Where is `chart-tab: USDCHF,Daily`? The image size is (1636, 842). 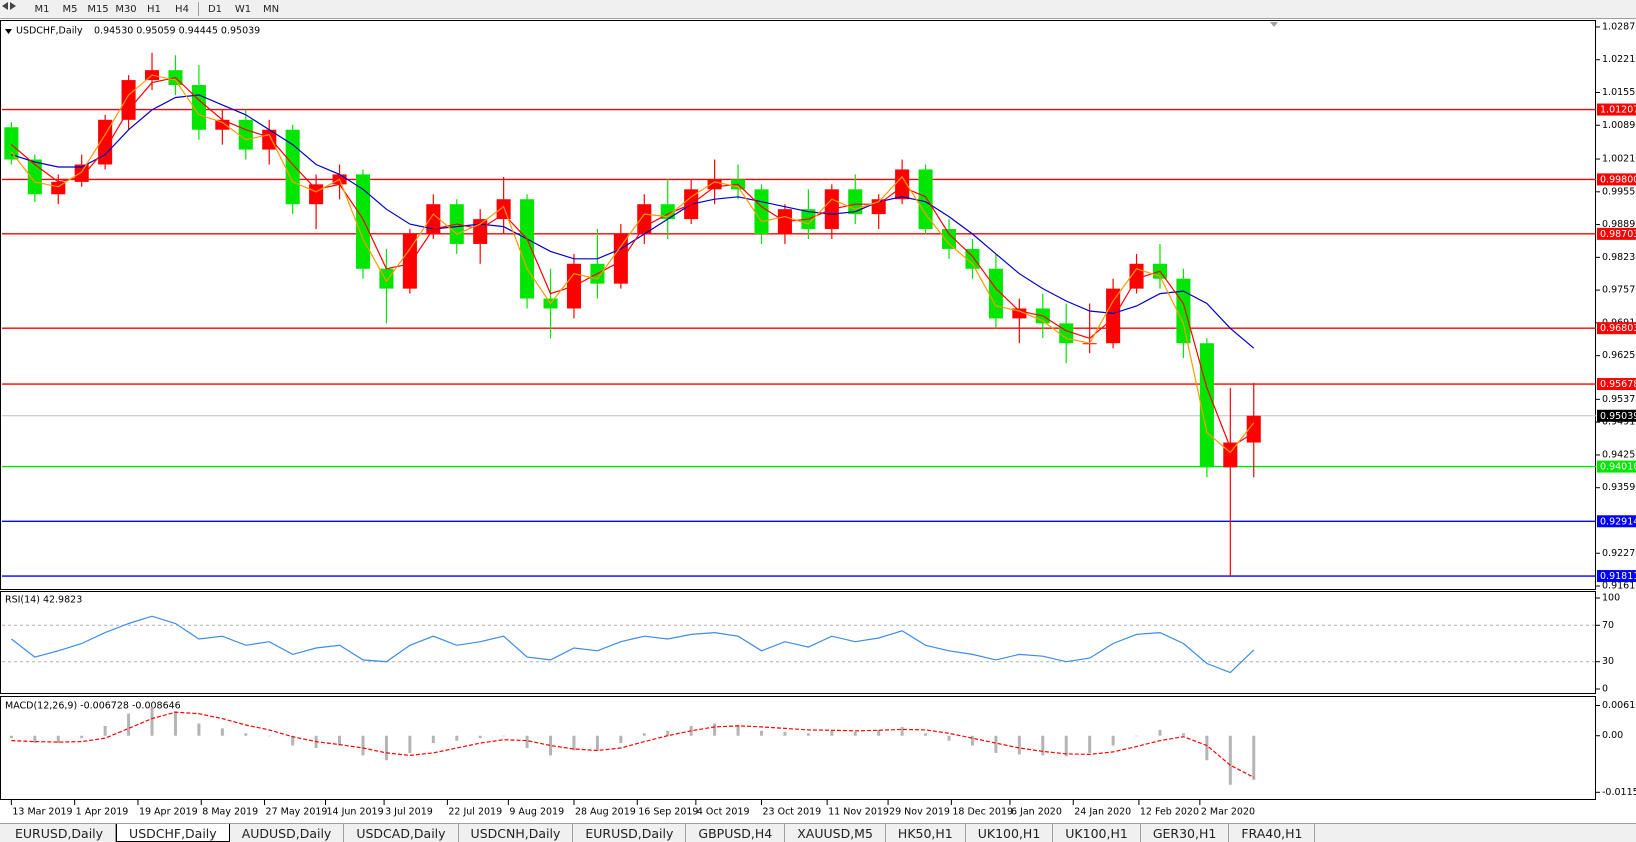
chart-tab: USDCHF,Daily is located at coordinates (173, 833).